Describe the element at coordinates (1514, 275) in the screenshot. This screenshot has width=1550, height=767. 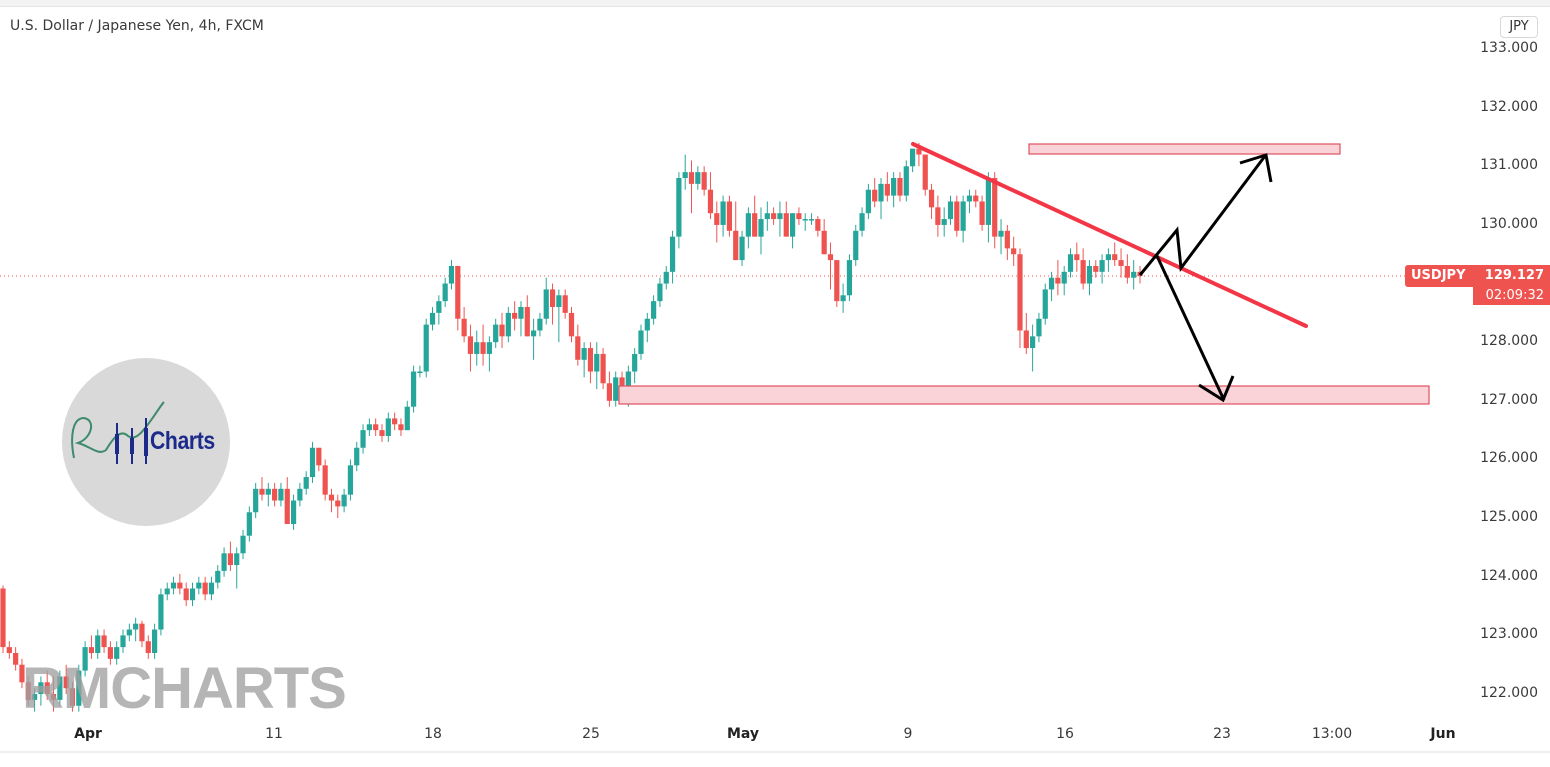
I see `last-price-value: 129.127` at that location.